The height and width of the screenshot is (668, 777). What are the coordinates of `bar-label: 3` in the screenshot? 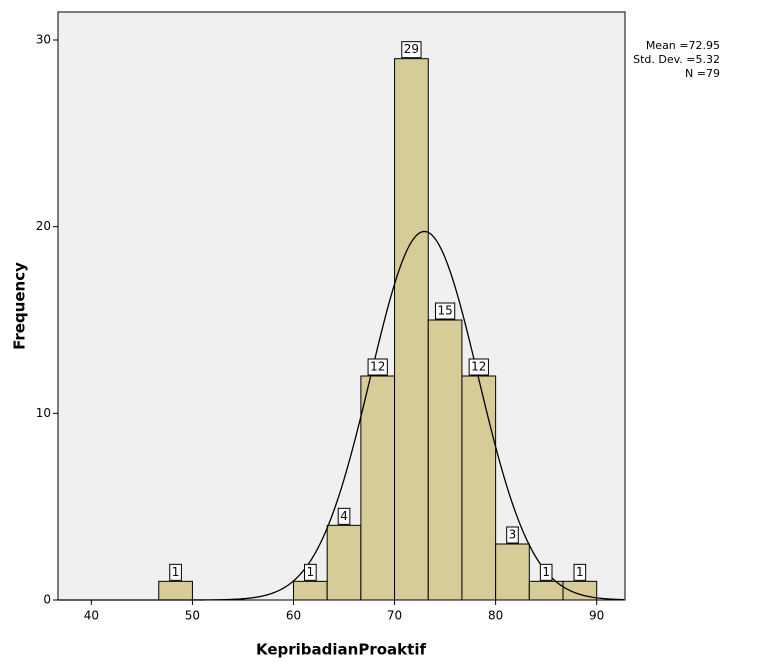 It's located at (513, 535).